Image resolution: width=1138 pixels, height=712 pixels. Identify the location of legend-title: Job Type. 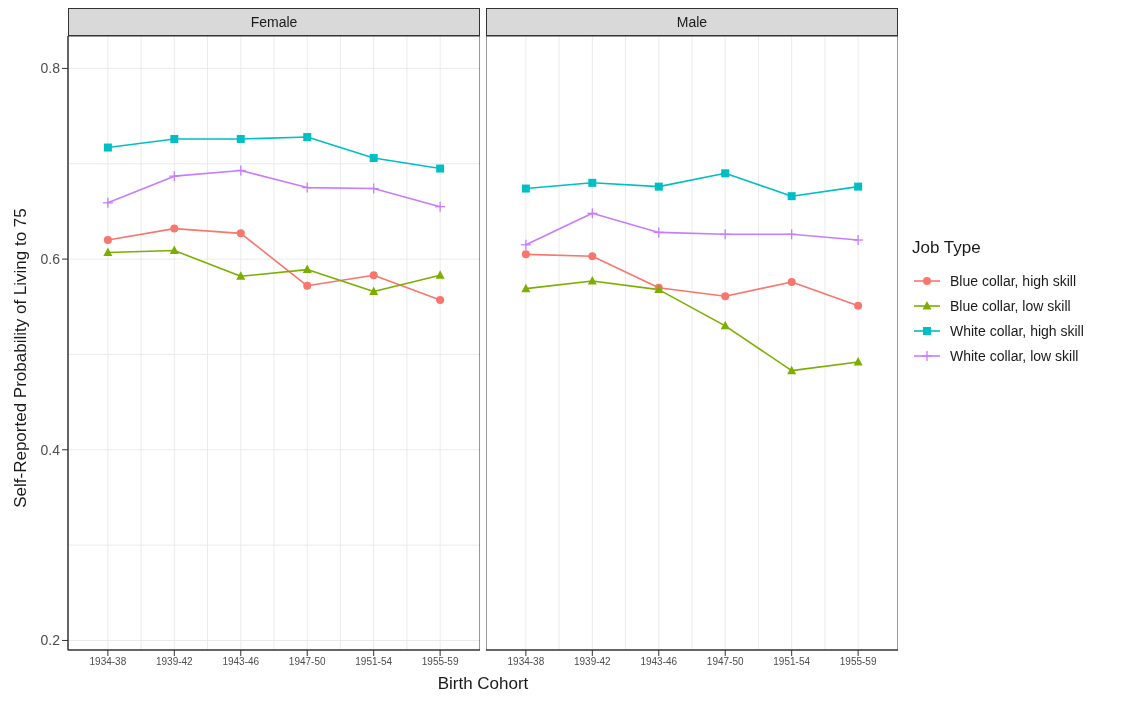
(947, 248).